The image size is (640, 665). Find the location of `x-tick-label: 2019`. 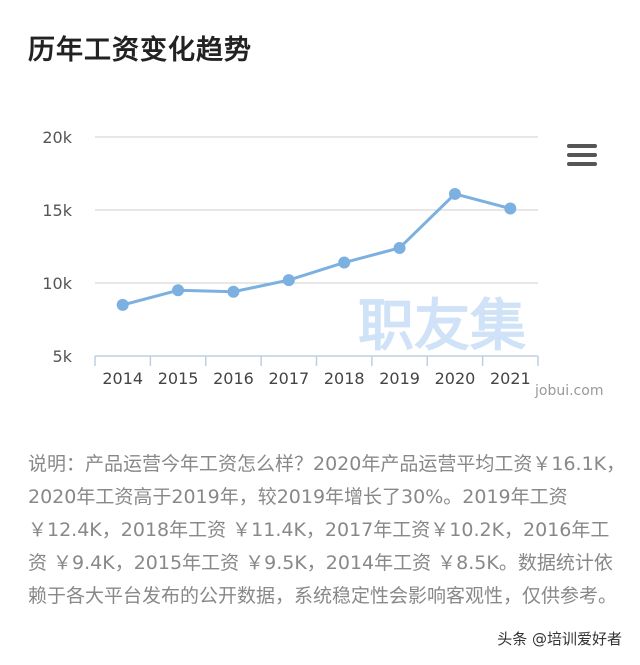

x-tick-label: 2019 is located at coordinates (399, 378).